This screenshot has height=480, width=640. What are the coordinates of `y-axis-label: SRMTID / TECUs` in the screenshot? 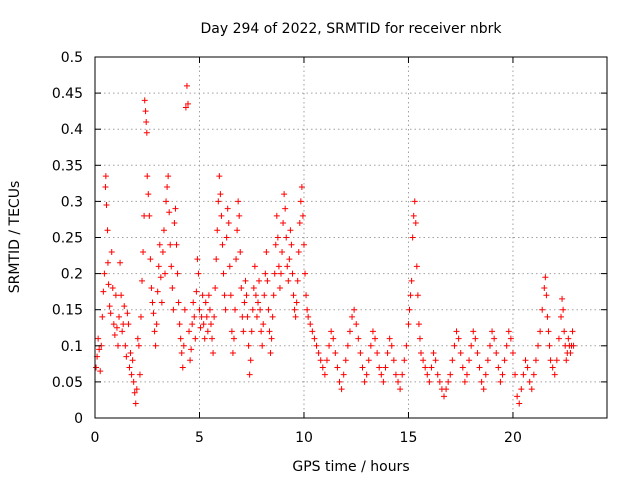 It's located at (15, 237).